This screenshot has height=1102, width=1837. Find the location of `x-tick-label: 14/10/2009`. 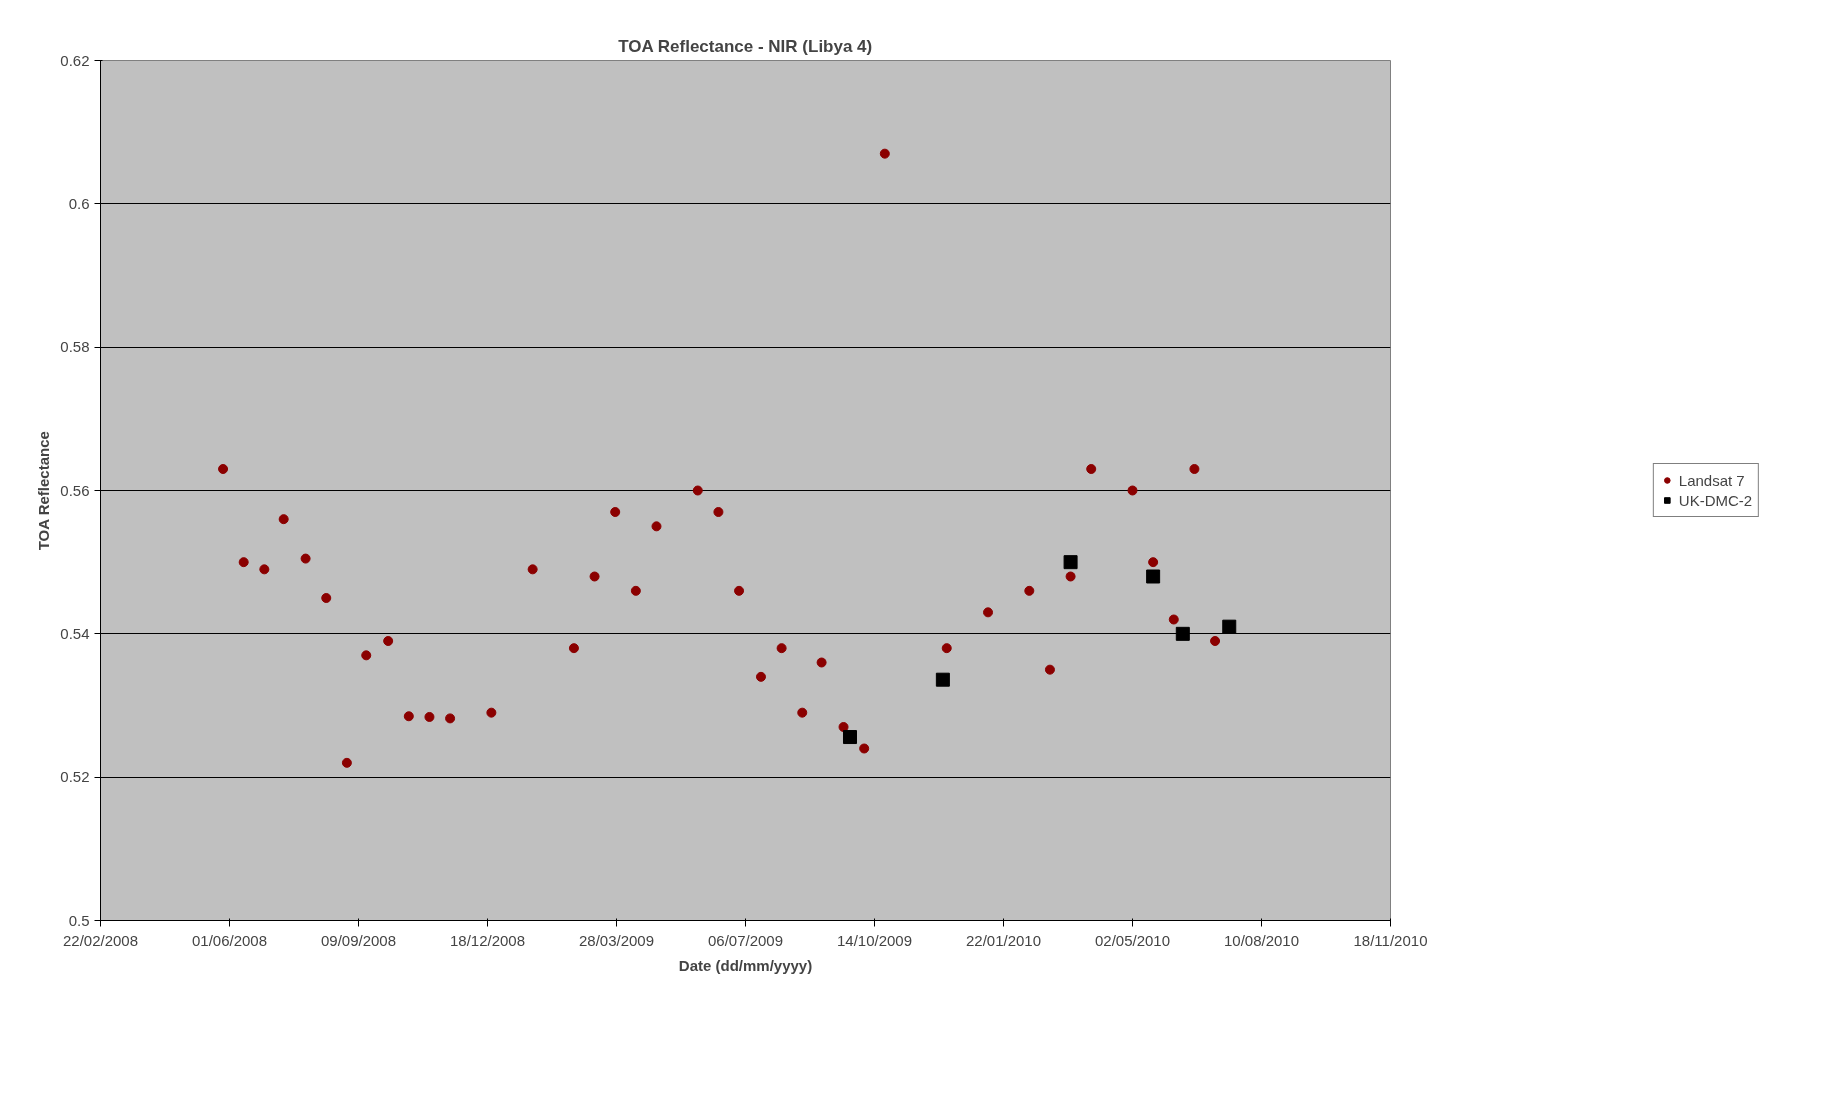

x-tick-label: 14/10/2009 is located at coordinates (874, 940).